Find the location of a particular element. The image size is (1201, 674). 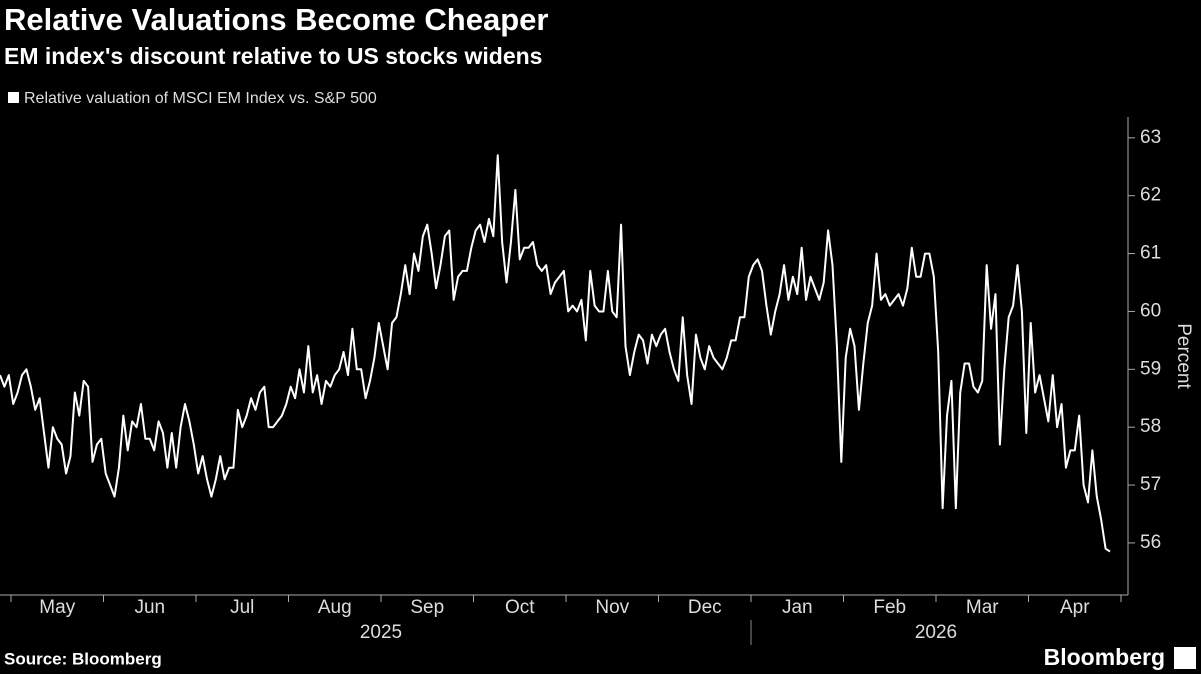

y-tick-label: 61 is located at coordinates (1150, 253).